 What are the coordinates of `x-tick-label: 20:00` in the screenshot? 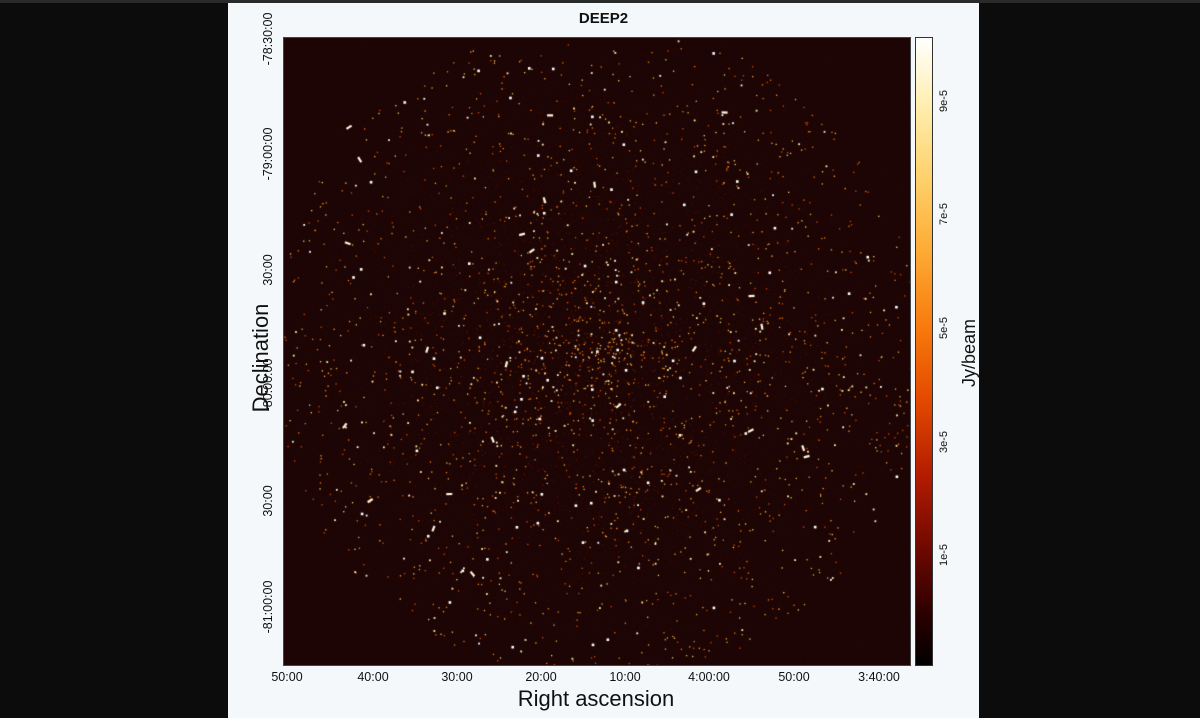 It's located at (541, 677).